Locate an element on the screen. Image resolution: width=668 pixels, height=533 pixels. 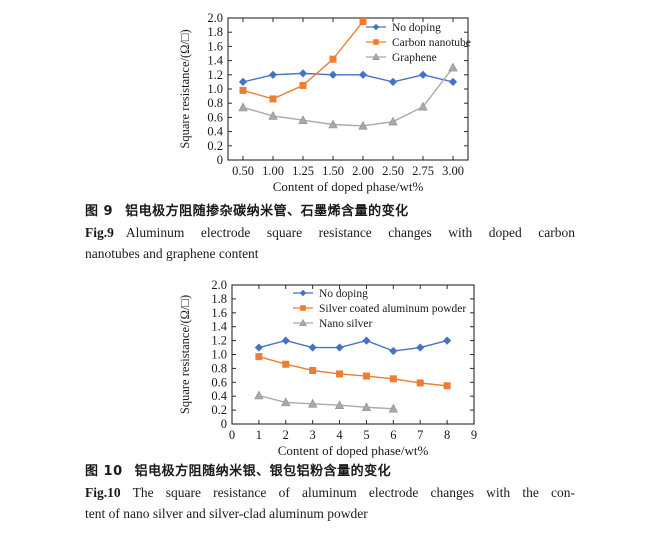
fig10-ytick-label: 0 is located at coordinates (224, 424).